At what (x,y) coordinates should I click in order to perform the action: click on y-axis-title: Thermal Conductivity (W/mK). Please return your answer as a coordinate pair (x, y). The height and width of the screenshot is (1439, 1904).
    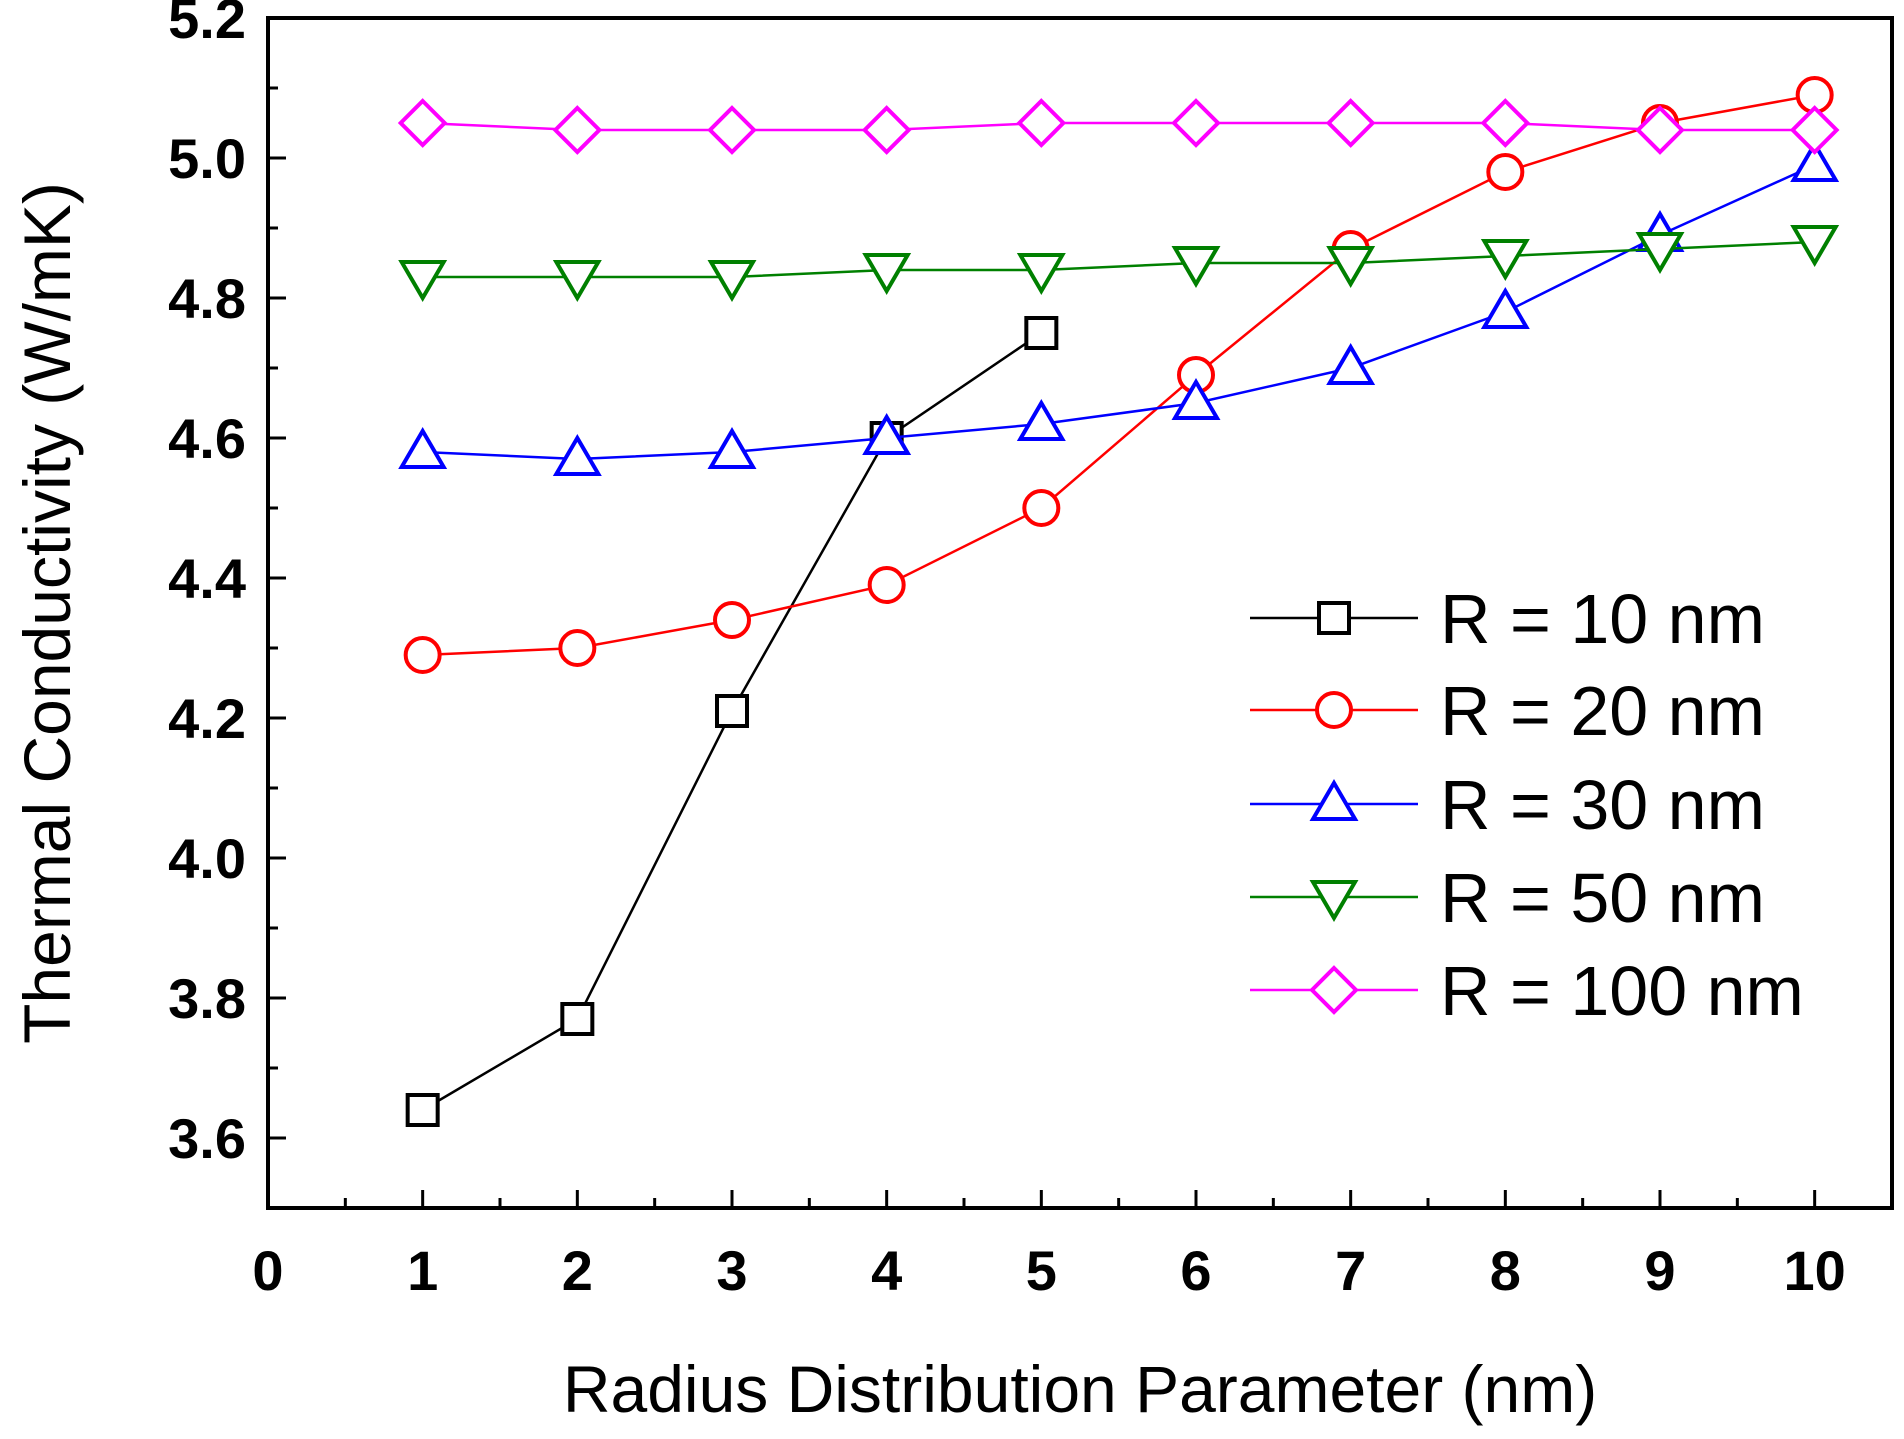
    Looking at the image, I should click on (47, 613).